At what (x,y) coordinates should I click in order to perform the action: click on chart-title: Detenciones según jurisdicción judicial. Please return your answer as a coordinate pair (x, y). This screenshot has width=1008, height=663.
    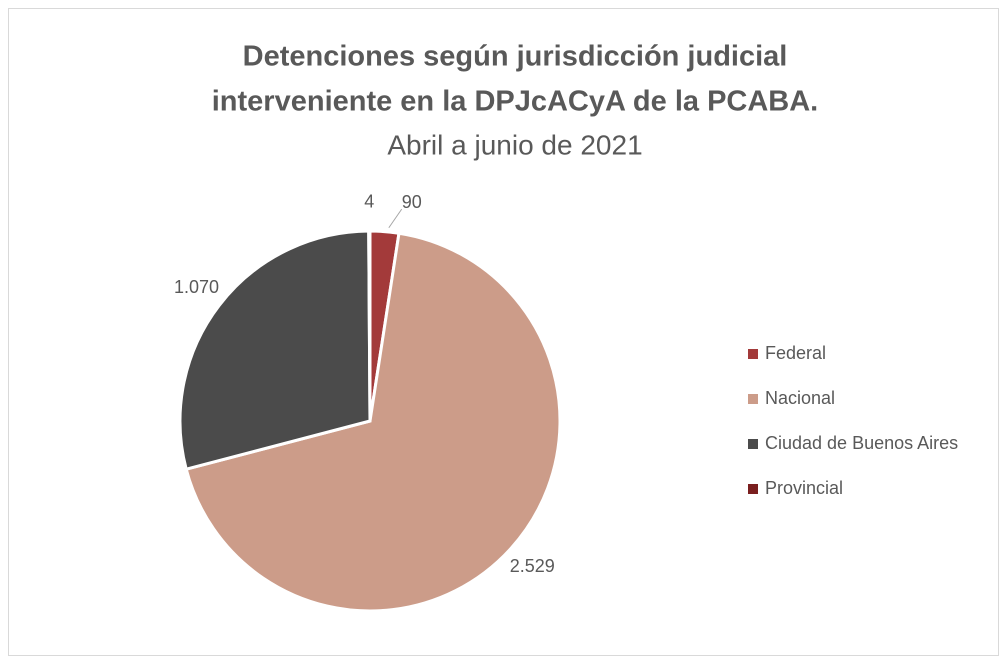
    Looking at the image, I should click on (515, 57).